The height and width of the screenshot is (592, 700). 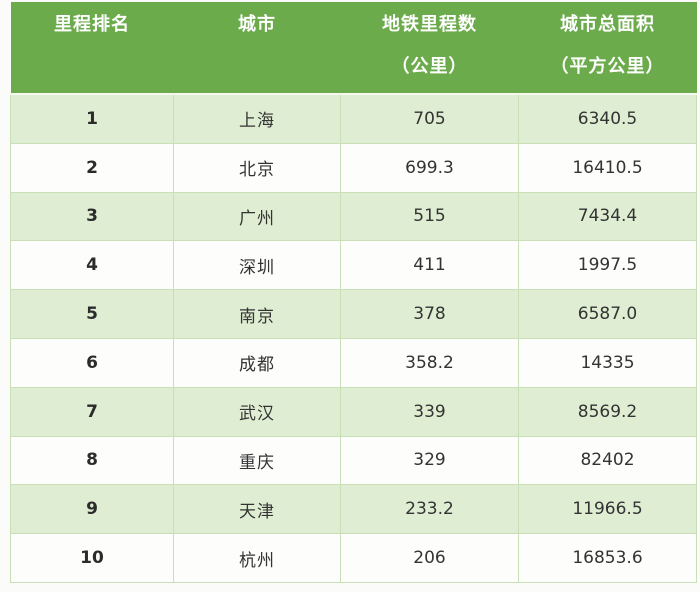 I want to click on mileage-cell: 699.3, so click(x=429, y=167).